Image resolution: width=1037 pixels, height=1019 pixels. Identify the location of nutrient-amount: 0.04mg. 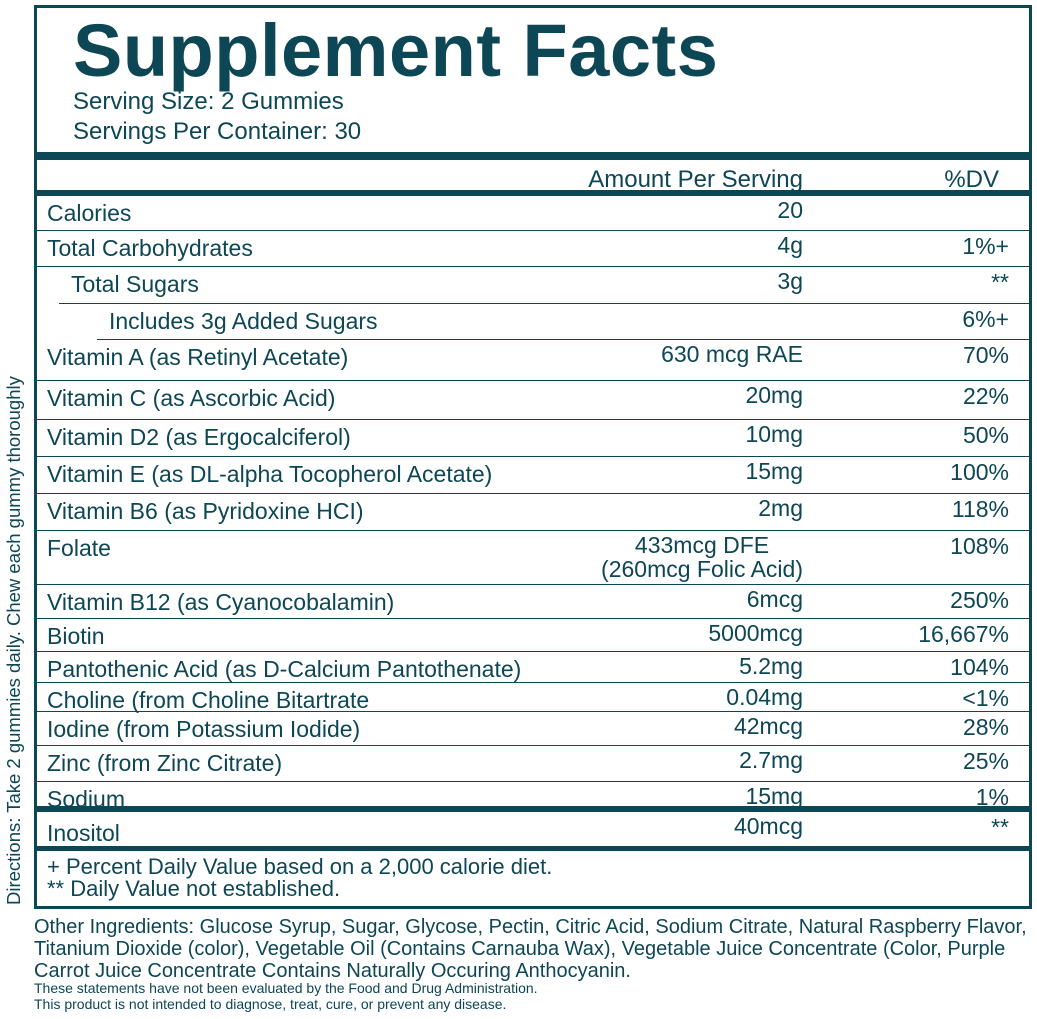
(764, 697).